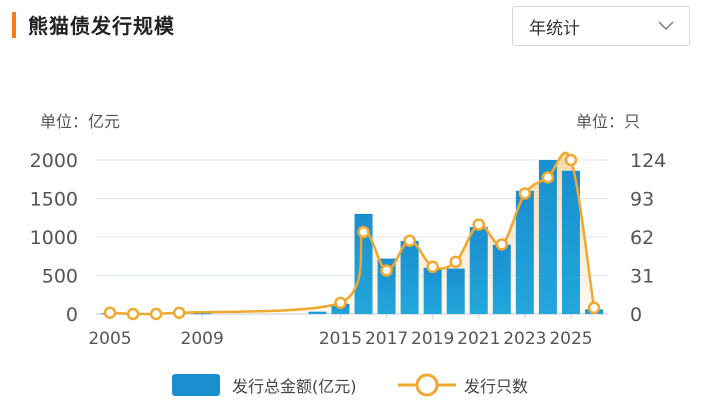  Describe the element at coordinates (524, 339) in the screenshot. I see `x-tick-label: 2023` at that location.